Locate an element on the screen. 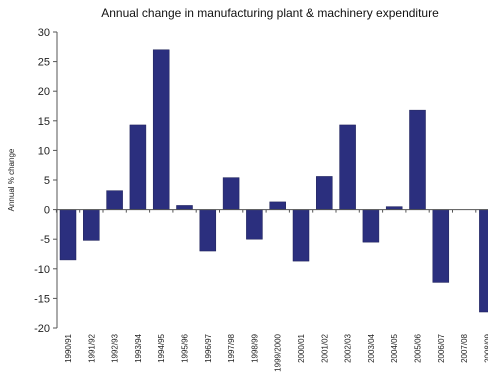 This screenshot has height=381, width=488. y-axis-label: Annual % change is located at coordinates (11, 179).